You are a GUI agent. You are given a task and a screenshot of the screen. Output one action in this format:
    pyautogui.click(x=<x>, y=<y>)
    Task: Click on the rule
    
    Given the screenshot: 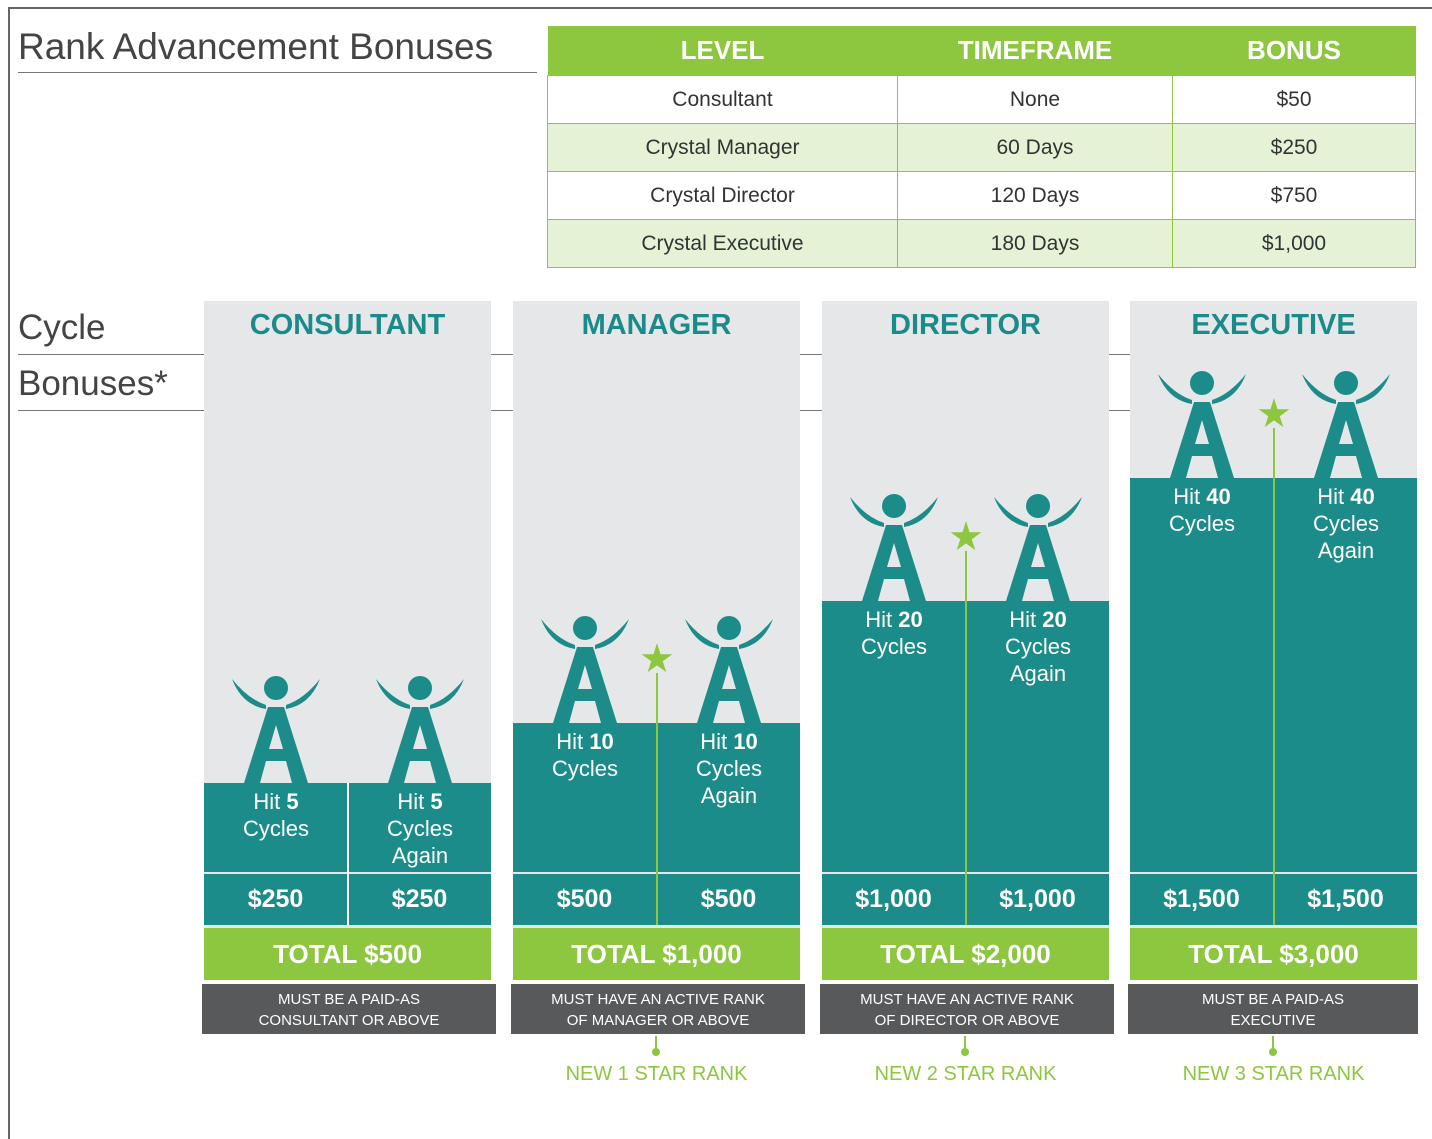 What is the action you would take?
    pyautogui.click(x=277, y=72)
    